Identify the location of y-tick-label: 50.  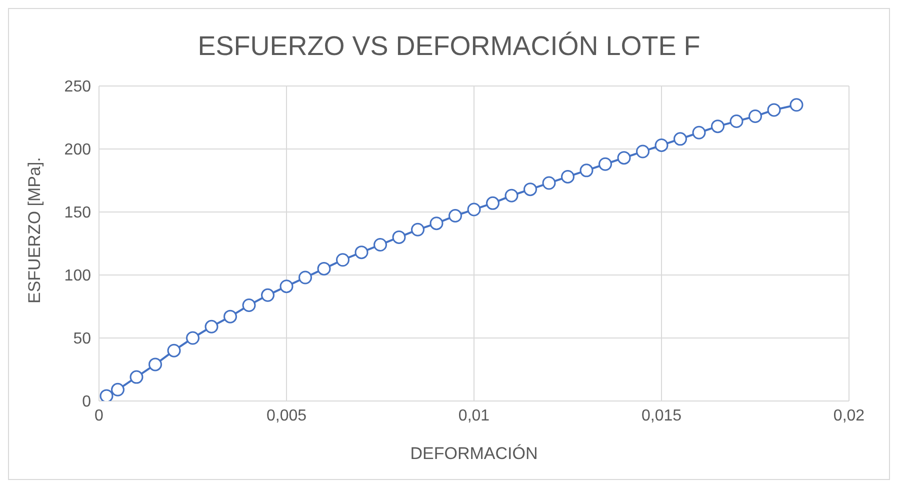
(82, 339).